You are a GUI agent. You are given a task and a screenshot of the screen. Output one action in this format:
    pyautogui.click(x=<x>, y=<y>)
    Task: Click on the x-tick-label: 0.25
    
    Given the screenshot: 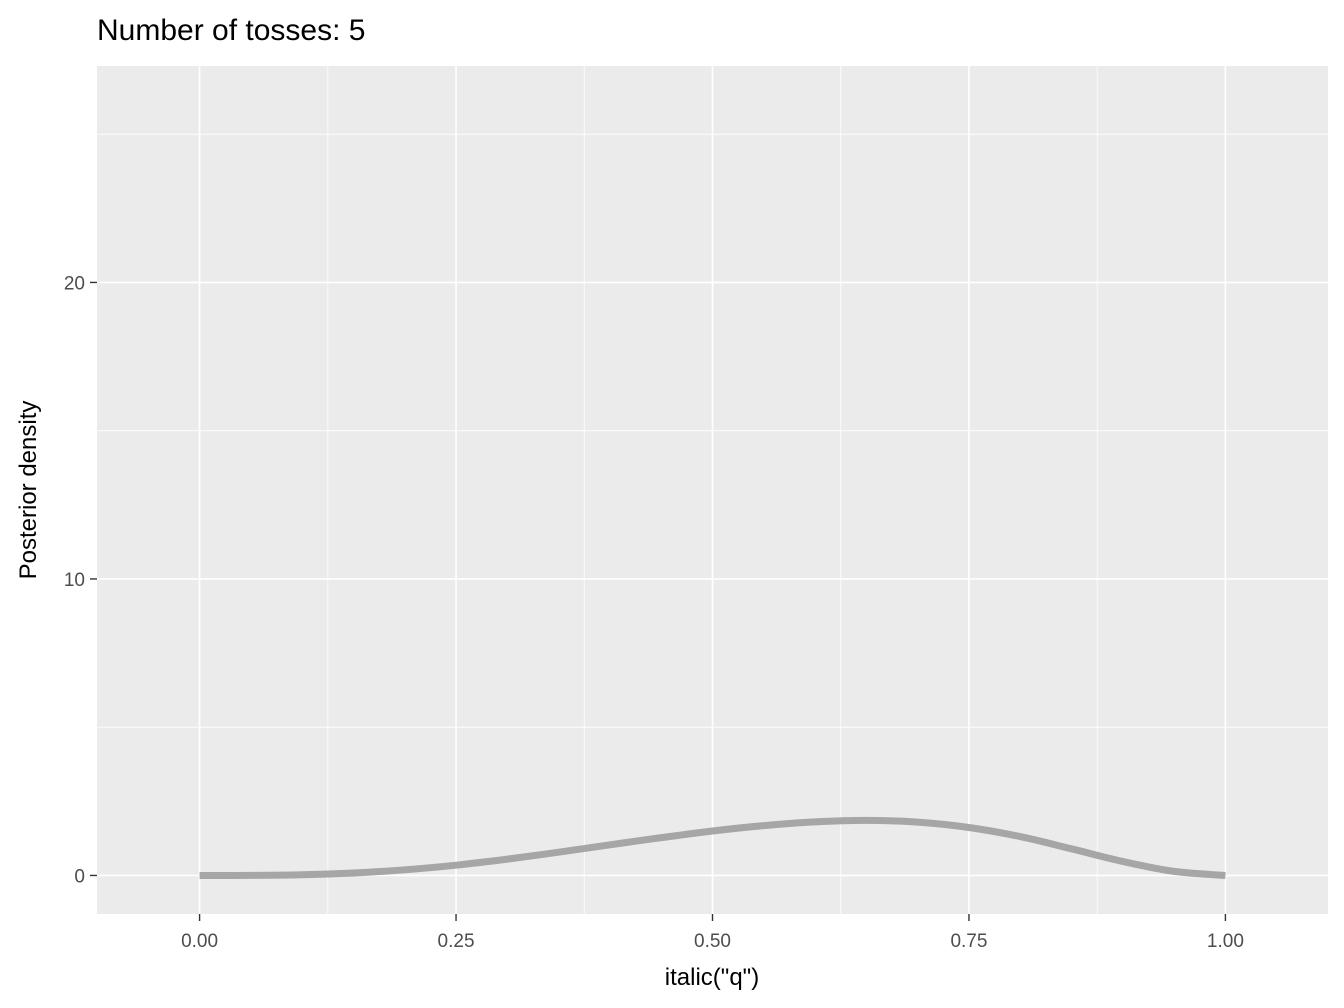 What is the action you would take?
    pyautogui.click(x=456, y=941)
    